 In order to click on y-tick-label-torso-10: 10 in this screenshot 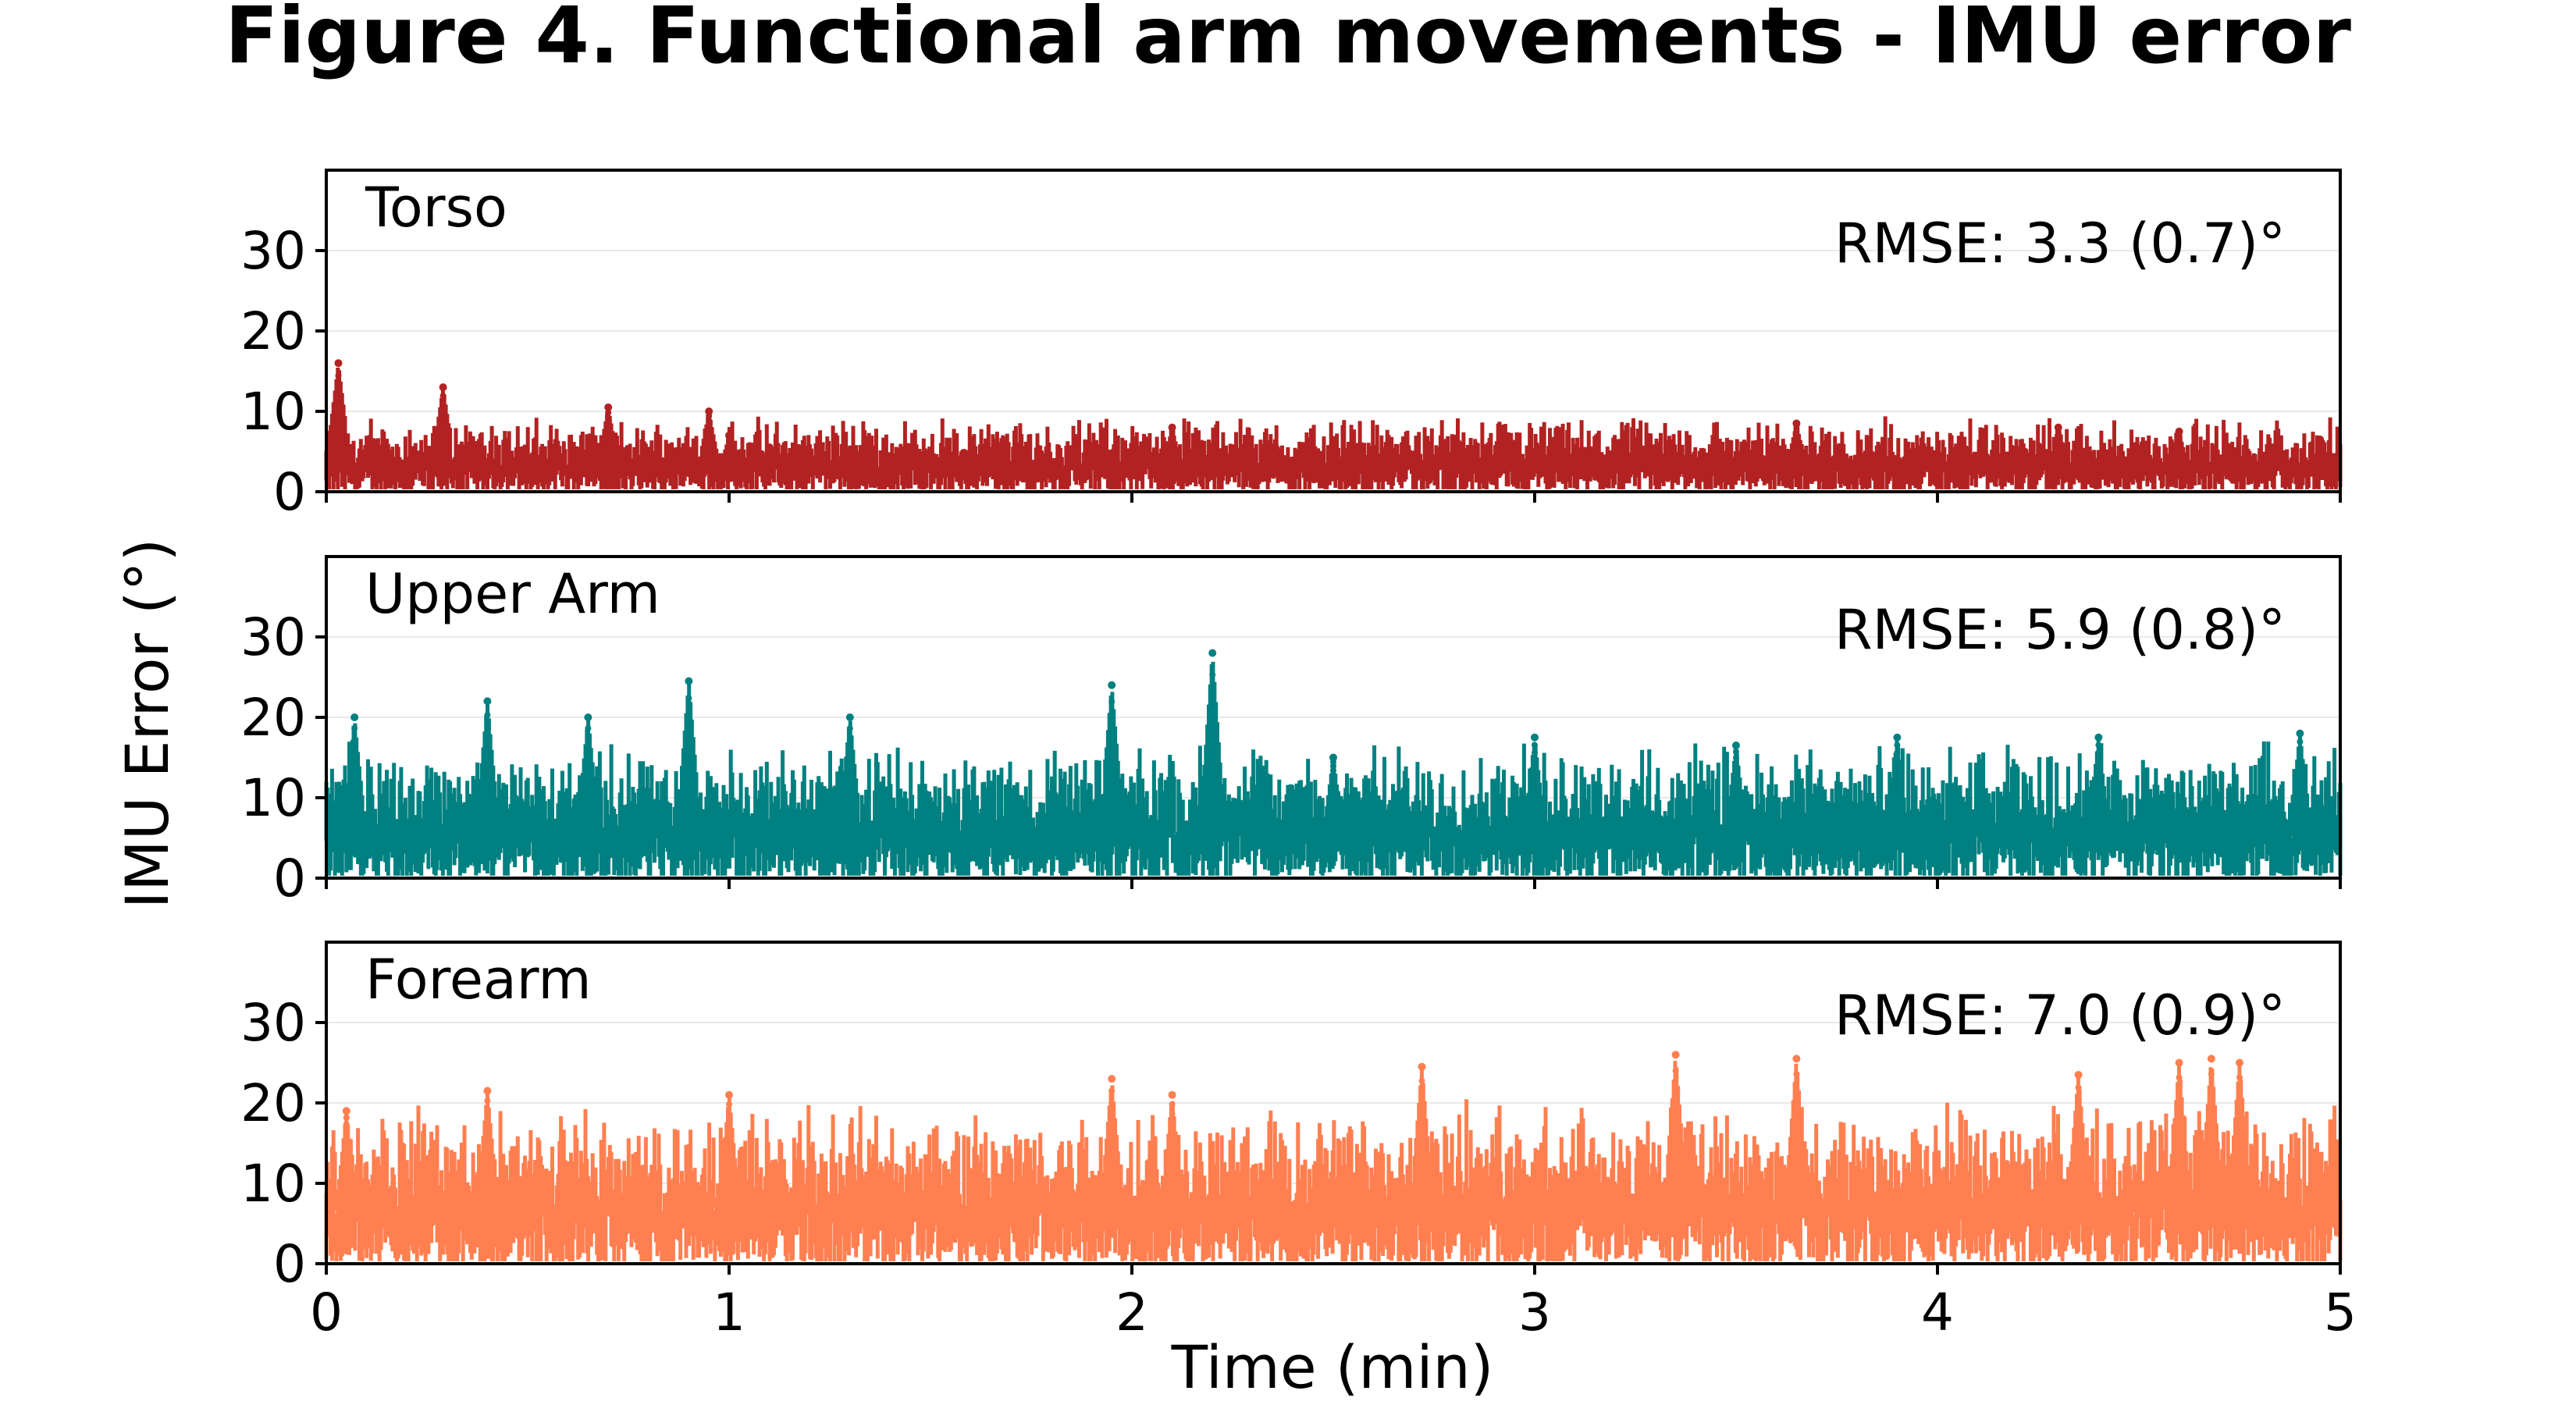, I will do `click(273, 412)`.